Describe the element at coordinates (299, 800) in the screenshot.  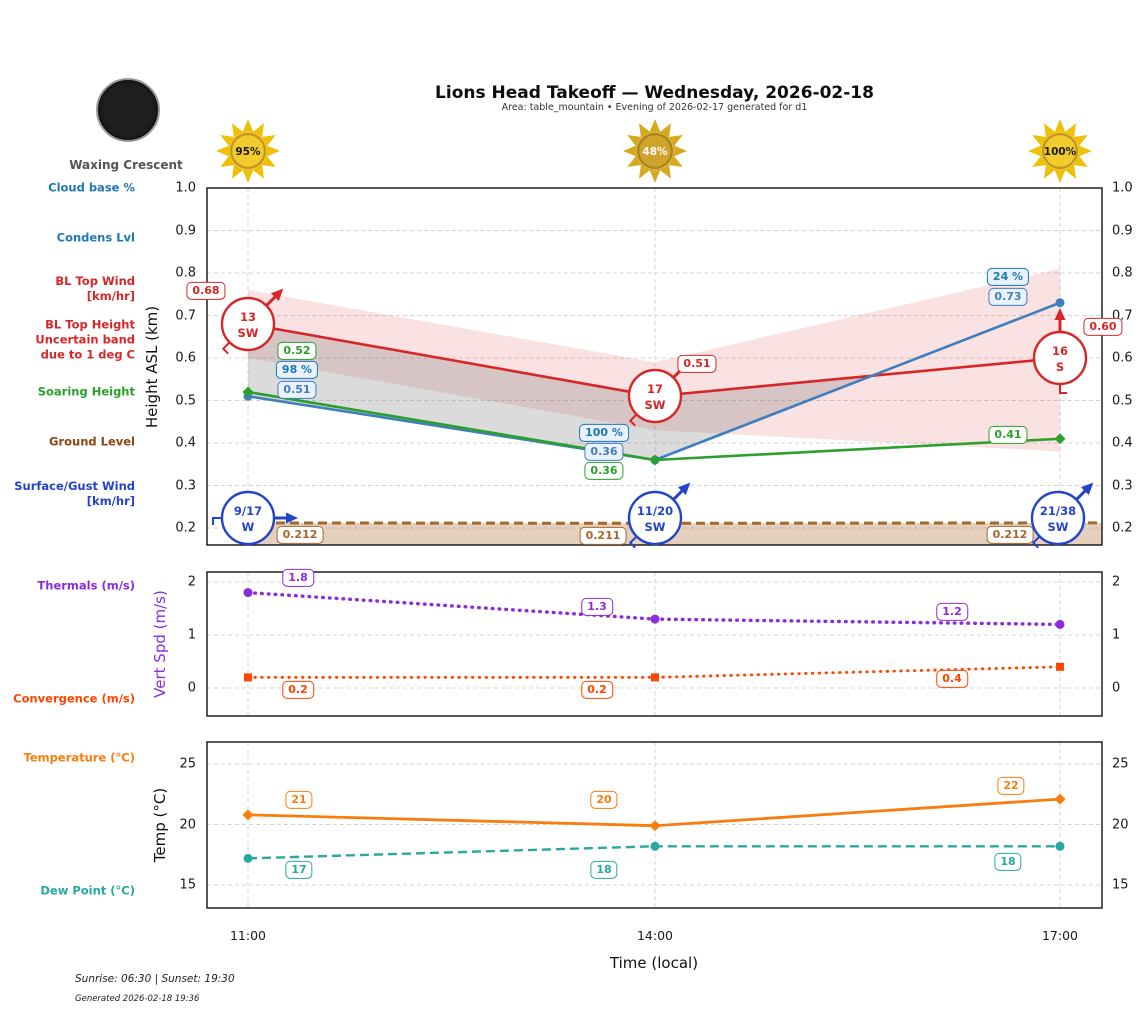
I see `value-badge: 21` at that location.